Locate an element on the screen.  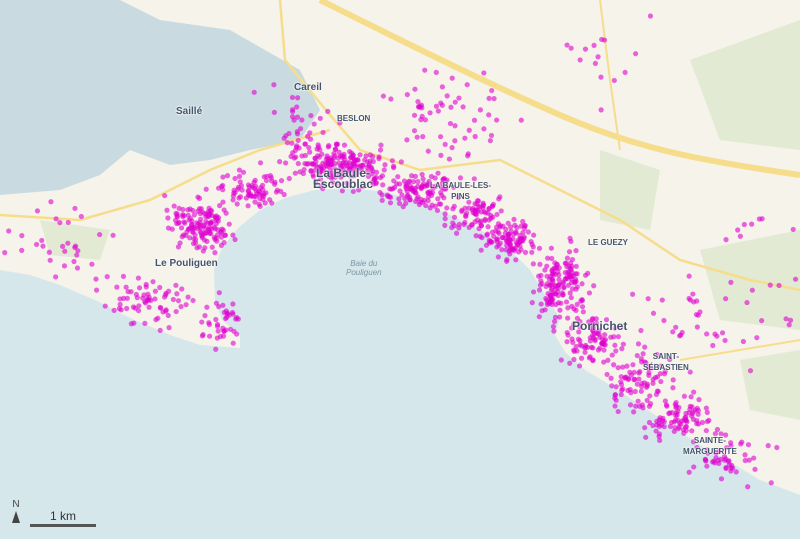
label-pornichet: Pornichet is located at coordinates (600, 326).